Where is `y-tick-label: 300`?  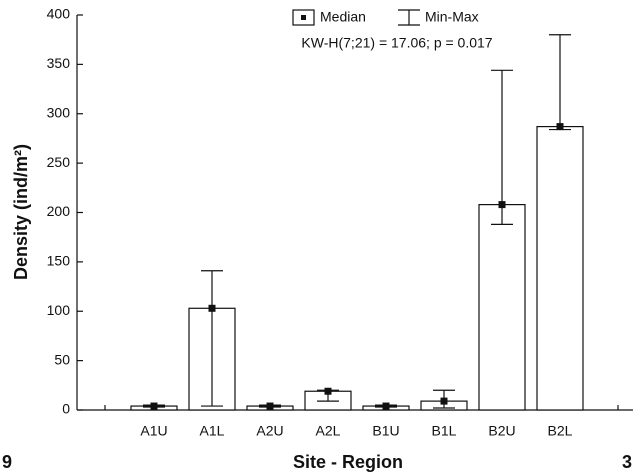
y-tick-label: 300 is located at coordinates (59, 112).